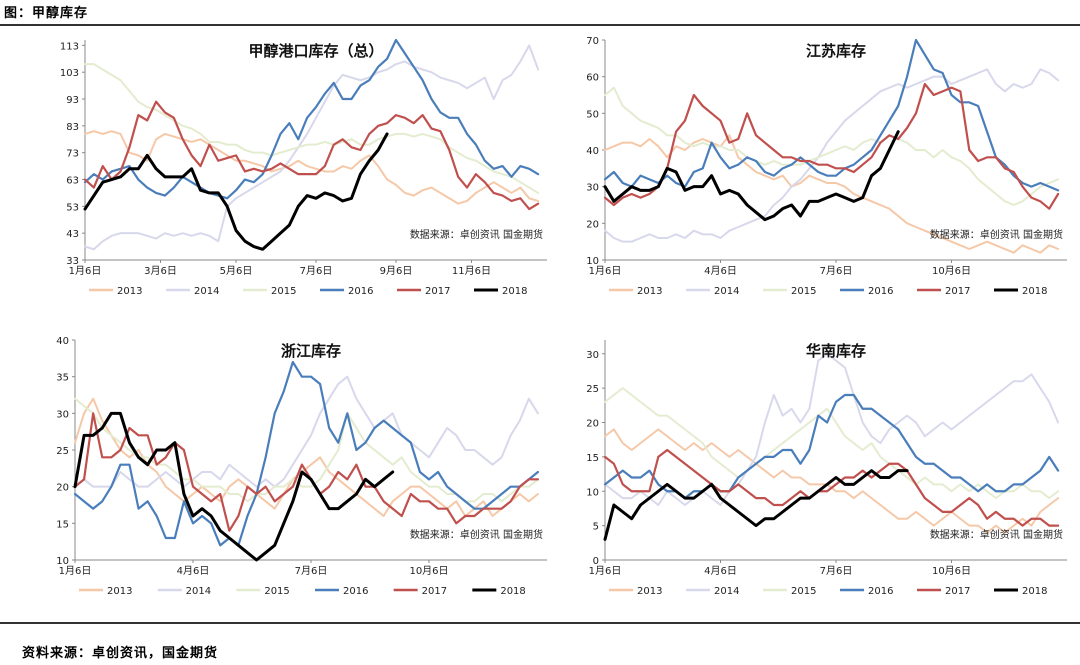 The height and width of the screenshot is (665, 1080). What do you see at coordinates (46, 13) in the screenshot?
I see `figure-title: 图：甲醇库存` at bounding box center [46, 13].